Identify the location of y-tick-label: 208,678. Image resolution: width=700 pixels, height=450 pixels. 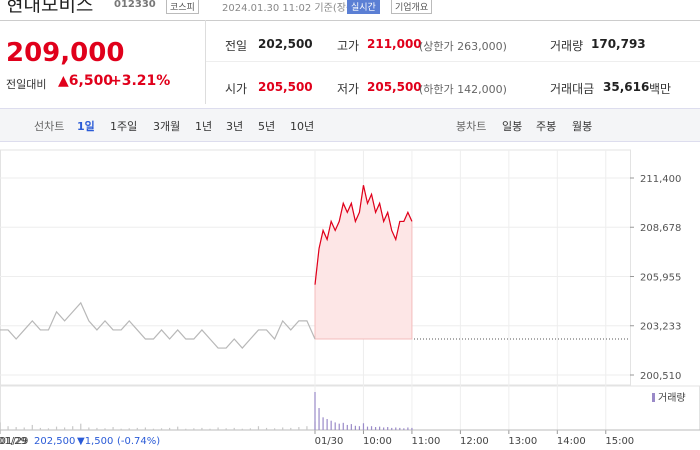
(660, 228).